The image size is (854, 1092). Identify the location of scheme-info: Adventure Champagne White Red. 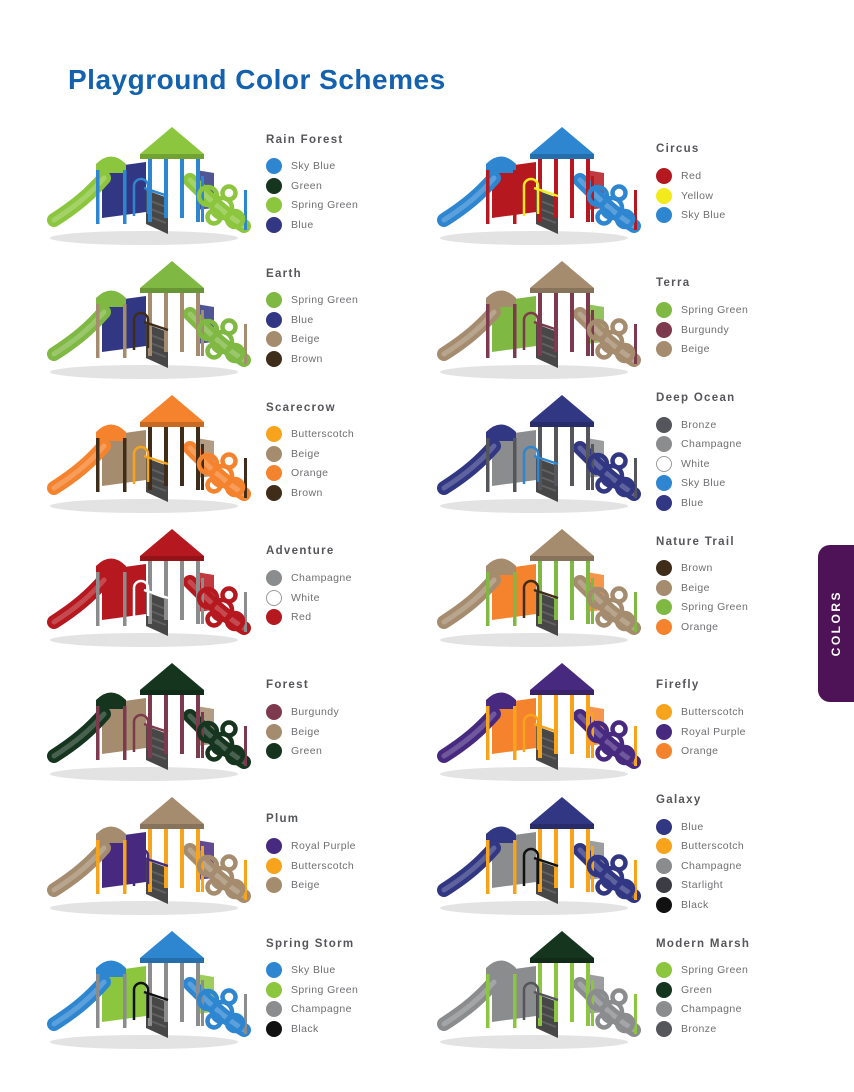
(341, 585).